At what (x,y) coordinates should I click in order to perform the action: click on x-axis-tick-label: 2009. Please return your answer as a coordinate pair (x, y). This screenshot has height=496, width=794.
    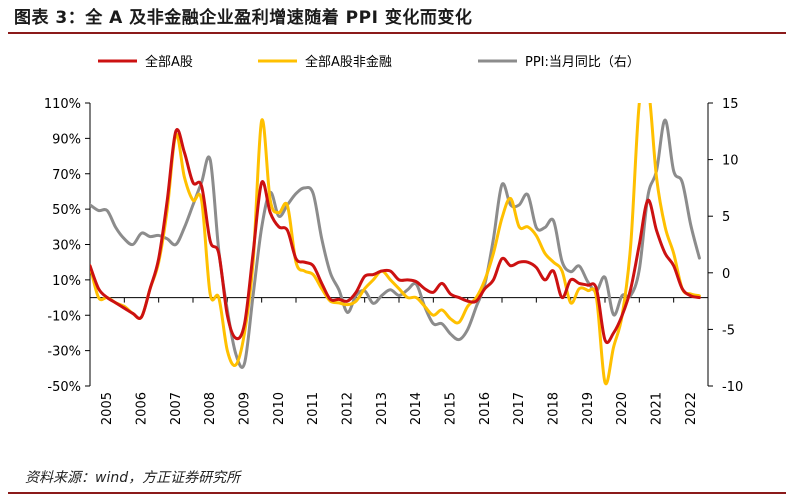
    Looking at the image, I should click on (245, 408).